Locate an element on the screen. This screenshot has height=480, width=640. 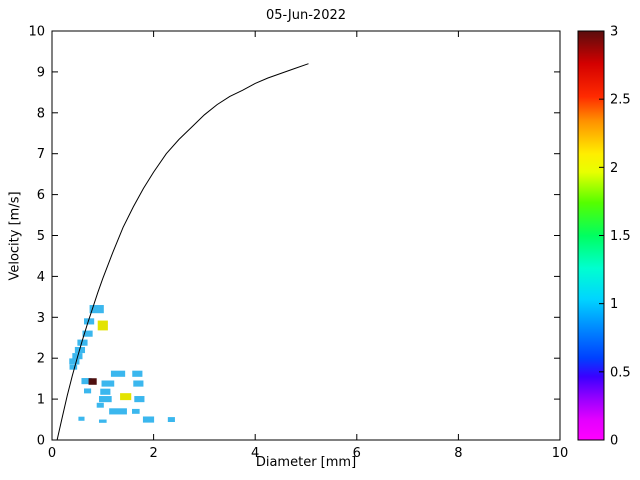
y-tick-label: 1 is located at coordinates (41, 400).